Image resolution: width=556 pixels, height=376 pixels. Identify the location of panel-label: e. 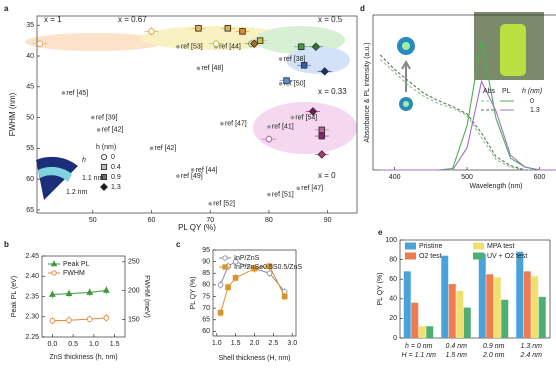
(380, 232).